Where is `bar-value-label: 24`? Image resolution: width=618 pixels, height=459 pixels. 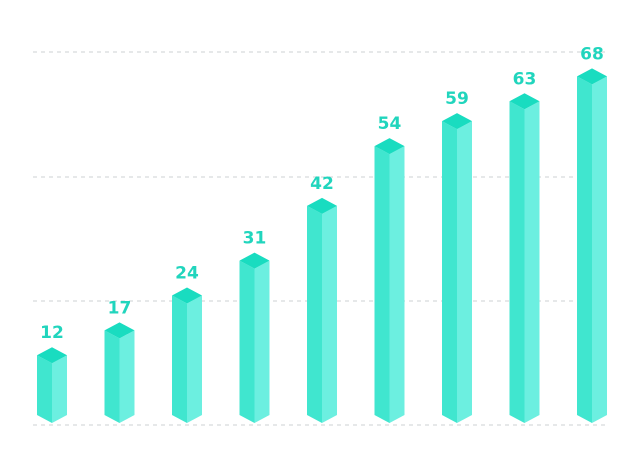 bar-value-label: 24 is located at coordinates (187, 273).